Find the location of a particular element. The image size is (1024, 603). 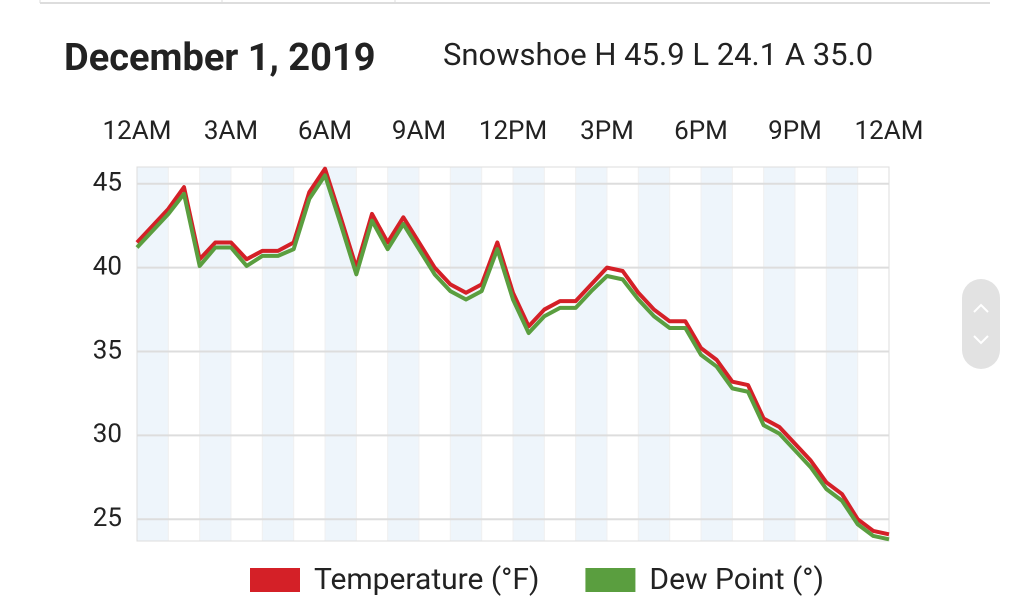

x-tick-label: 3PM is located at coordinates (607, 131).